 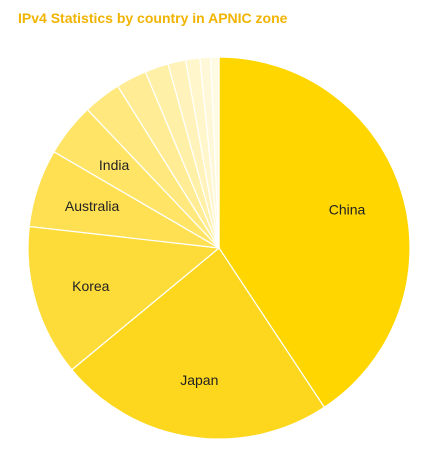 What do you see at coordinates (114, 165) in the screenshot?
I see `slice-label-india: India` at bounding box center [114, 165].